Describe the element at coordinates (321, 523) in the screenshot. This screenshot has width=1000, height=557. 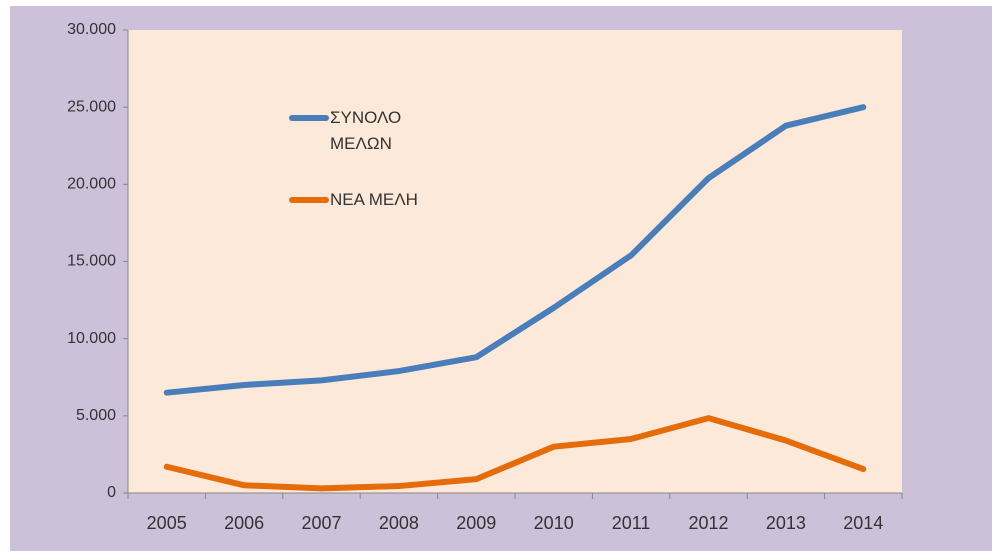
I see `x-tick-label: 2007` at that location.